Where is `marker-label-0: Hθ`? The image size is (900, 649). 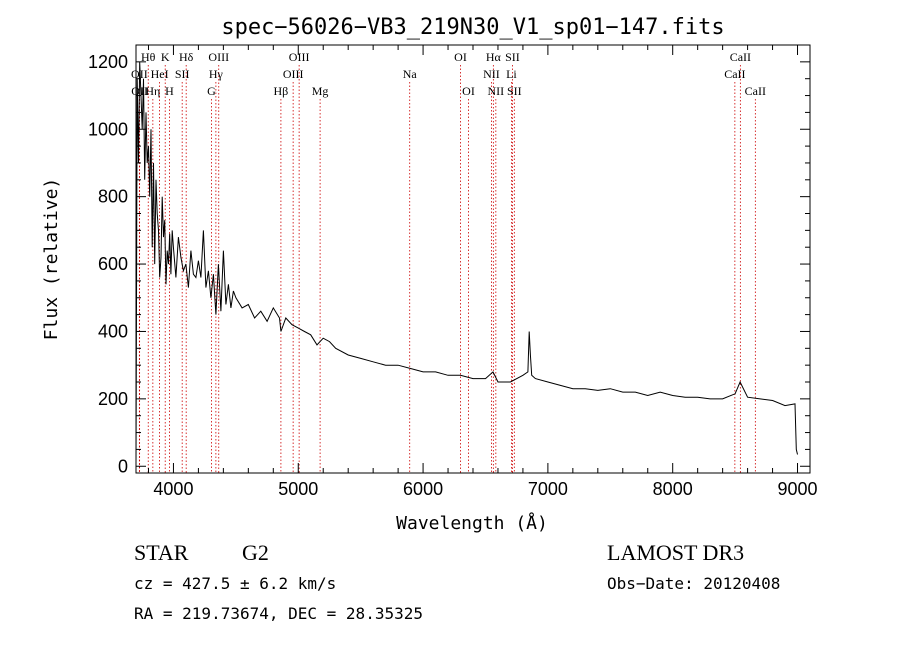 marker-label-0: Hθ is located at coordinates (148, 57).